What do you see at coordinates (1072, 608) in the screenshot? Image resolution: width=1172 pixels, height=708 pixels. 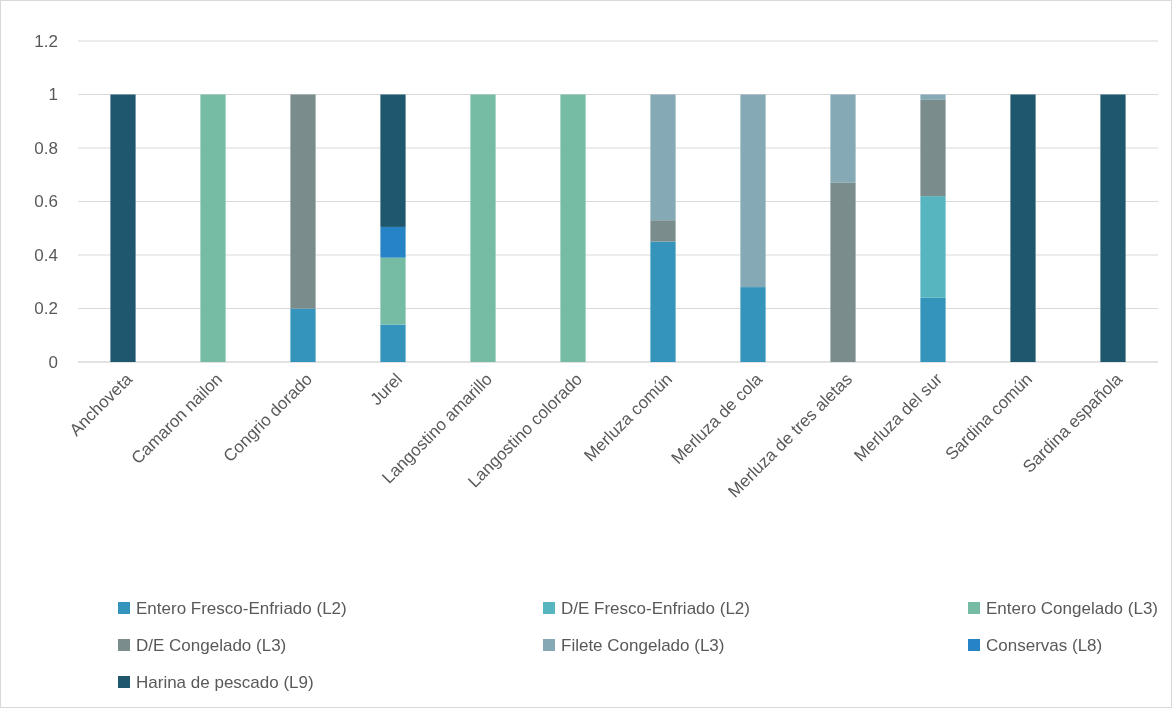 I see `legend-label: Entero Congelado (L3)` at bounding box center [1072, 608].